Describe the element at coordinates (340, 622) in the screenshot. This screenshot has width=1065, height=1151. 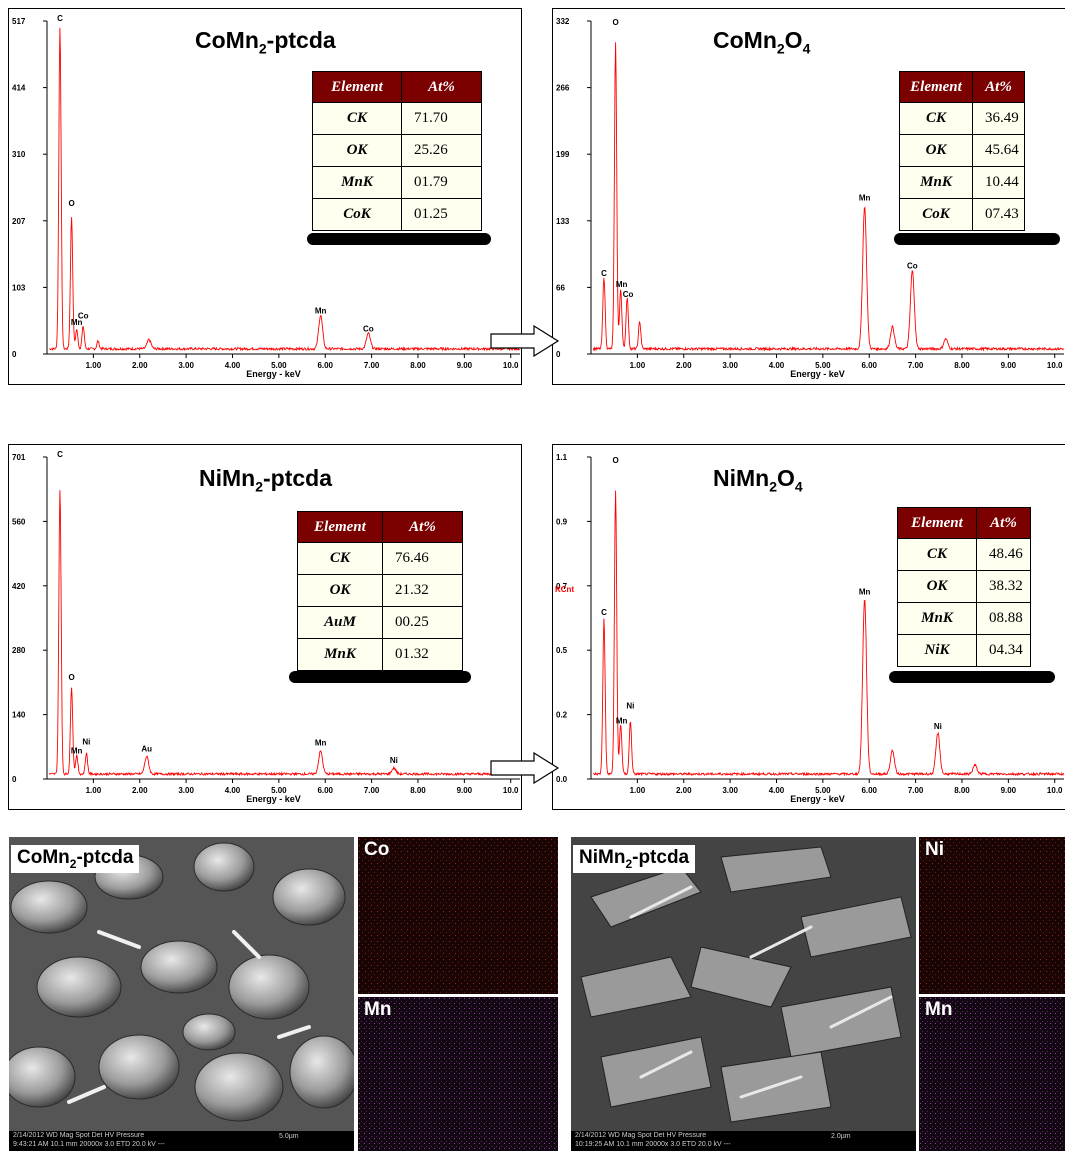
I see `element-cell: AuM` at that location.